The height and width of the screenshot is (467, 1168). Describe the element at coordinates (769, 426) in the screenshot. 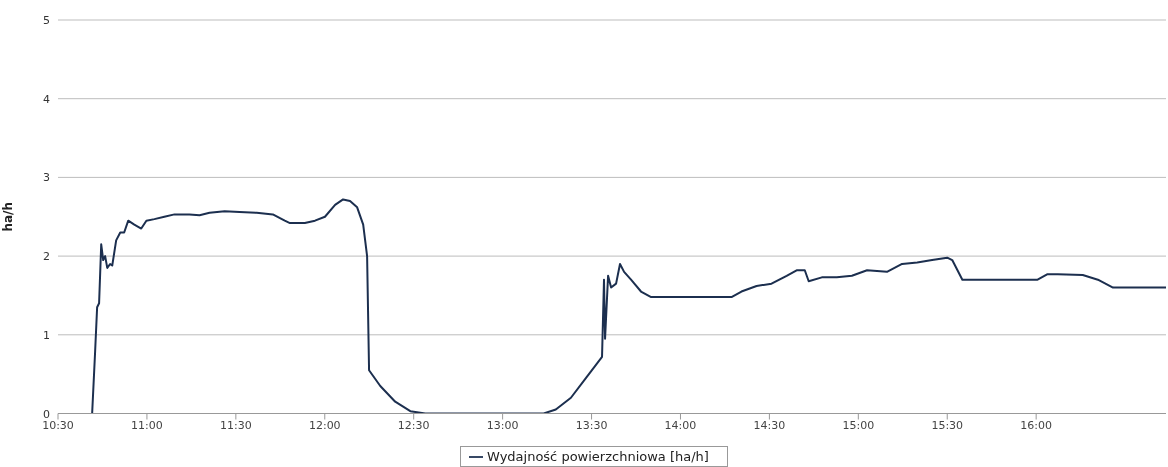

I see `x-tick-label: 14:30` at that location.